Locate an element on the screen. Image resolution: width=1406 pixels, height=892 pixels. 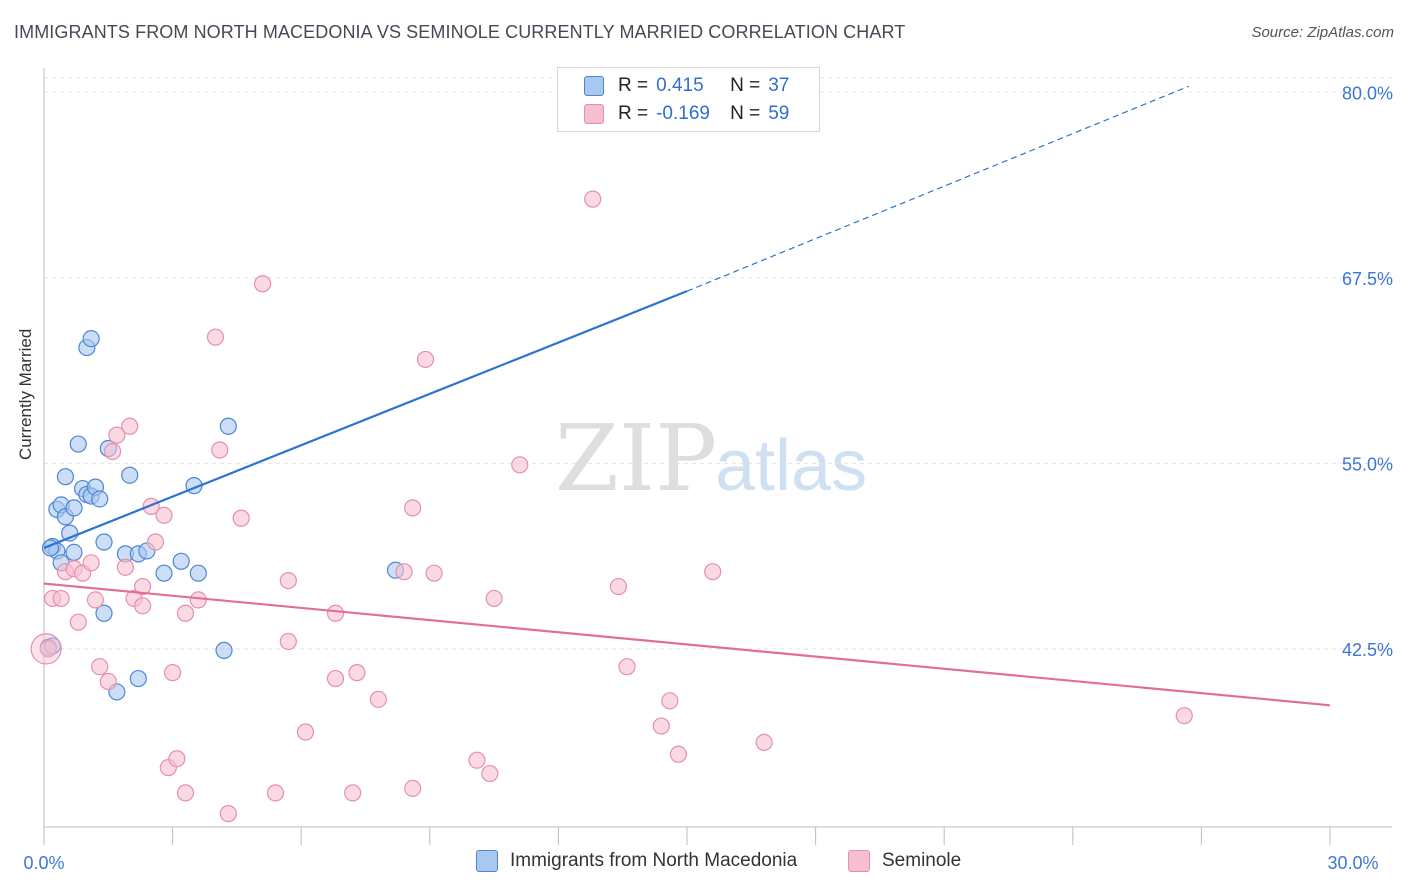
n-value: 59 is located at coordinates (779, 113).